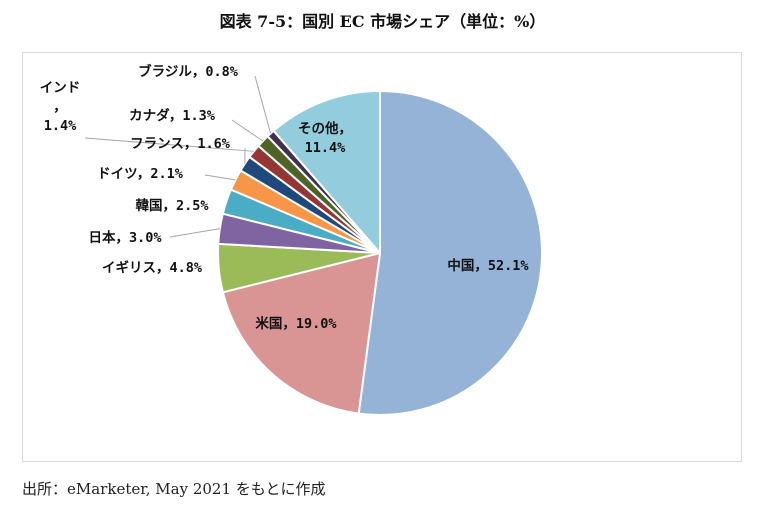 Image resolution: width=765 pixels, height=505 pixels. Describe the element at coordinates (172, 205) in the screenshot. I see `data-label-韓国: 韓国，2.5%` at that location.